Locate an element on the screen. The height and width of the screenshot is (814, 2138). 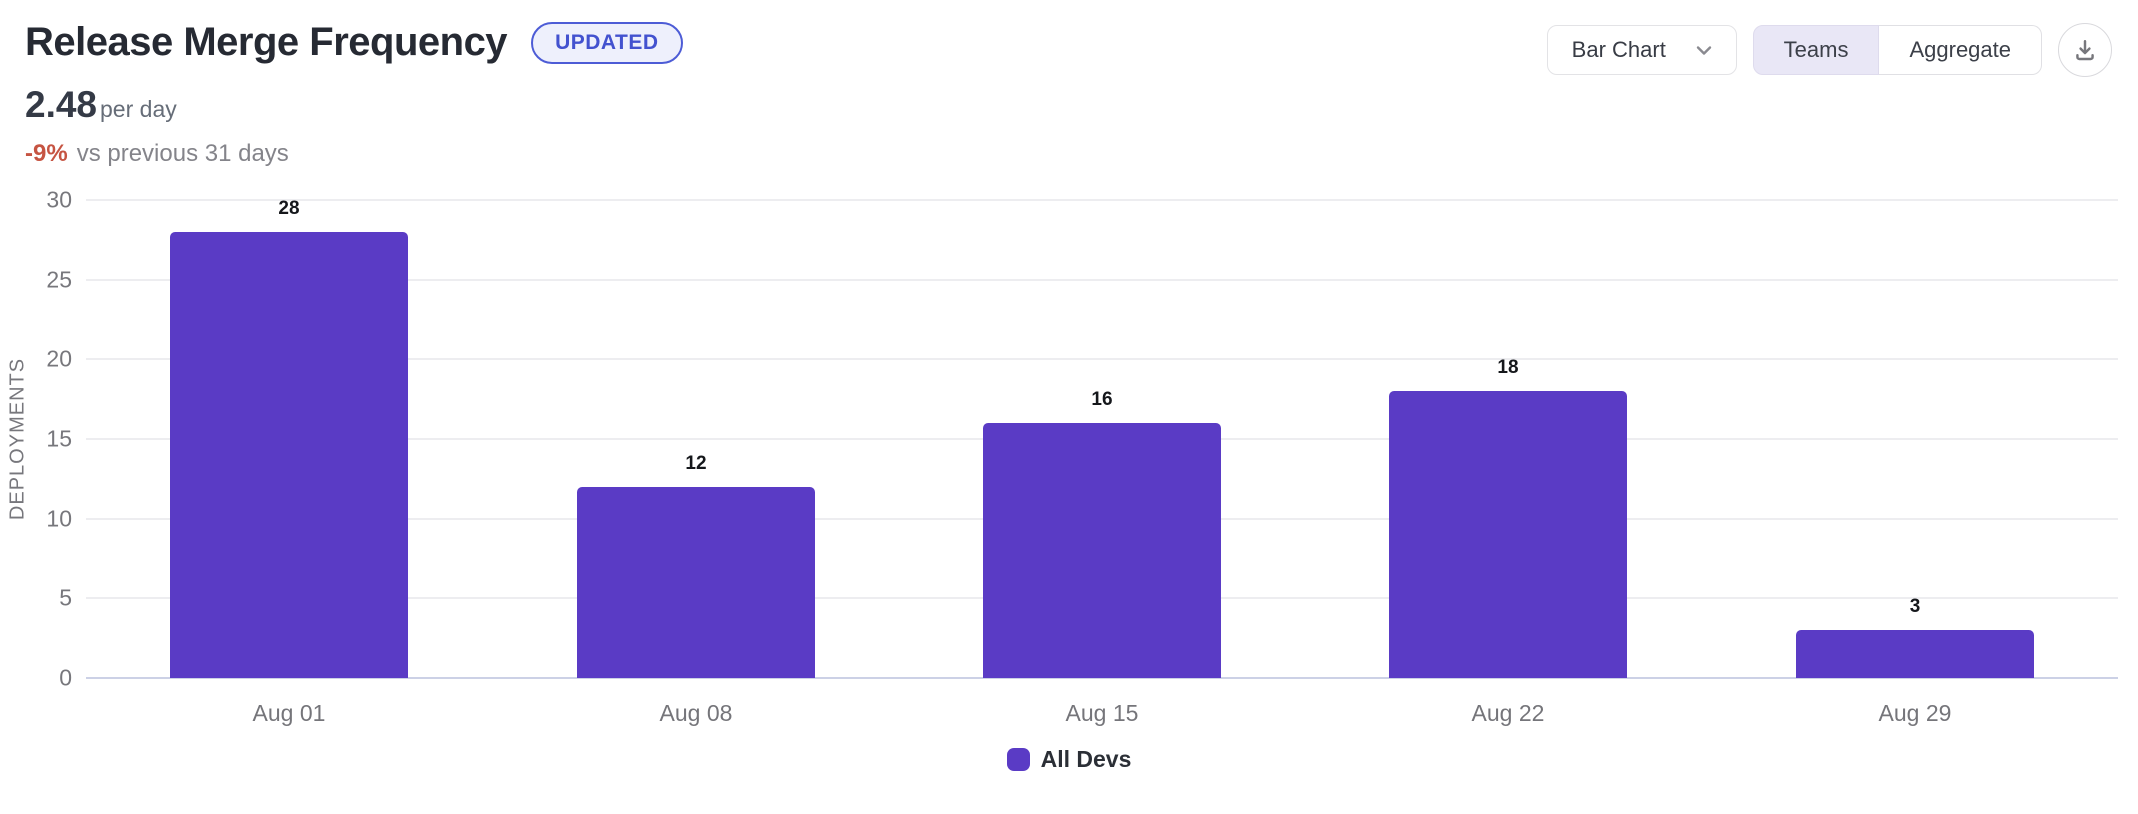
chart-type-dropdown: Bar Chart is located at coordinates (1641, 50).